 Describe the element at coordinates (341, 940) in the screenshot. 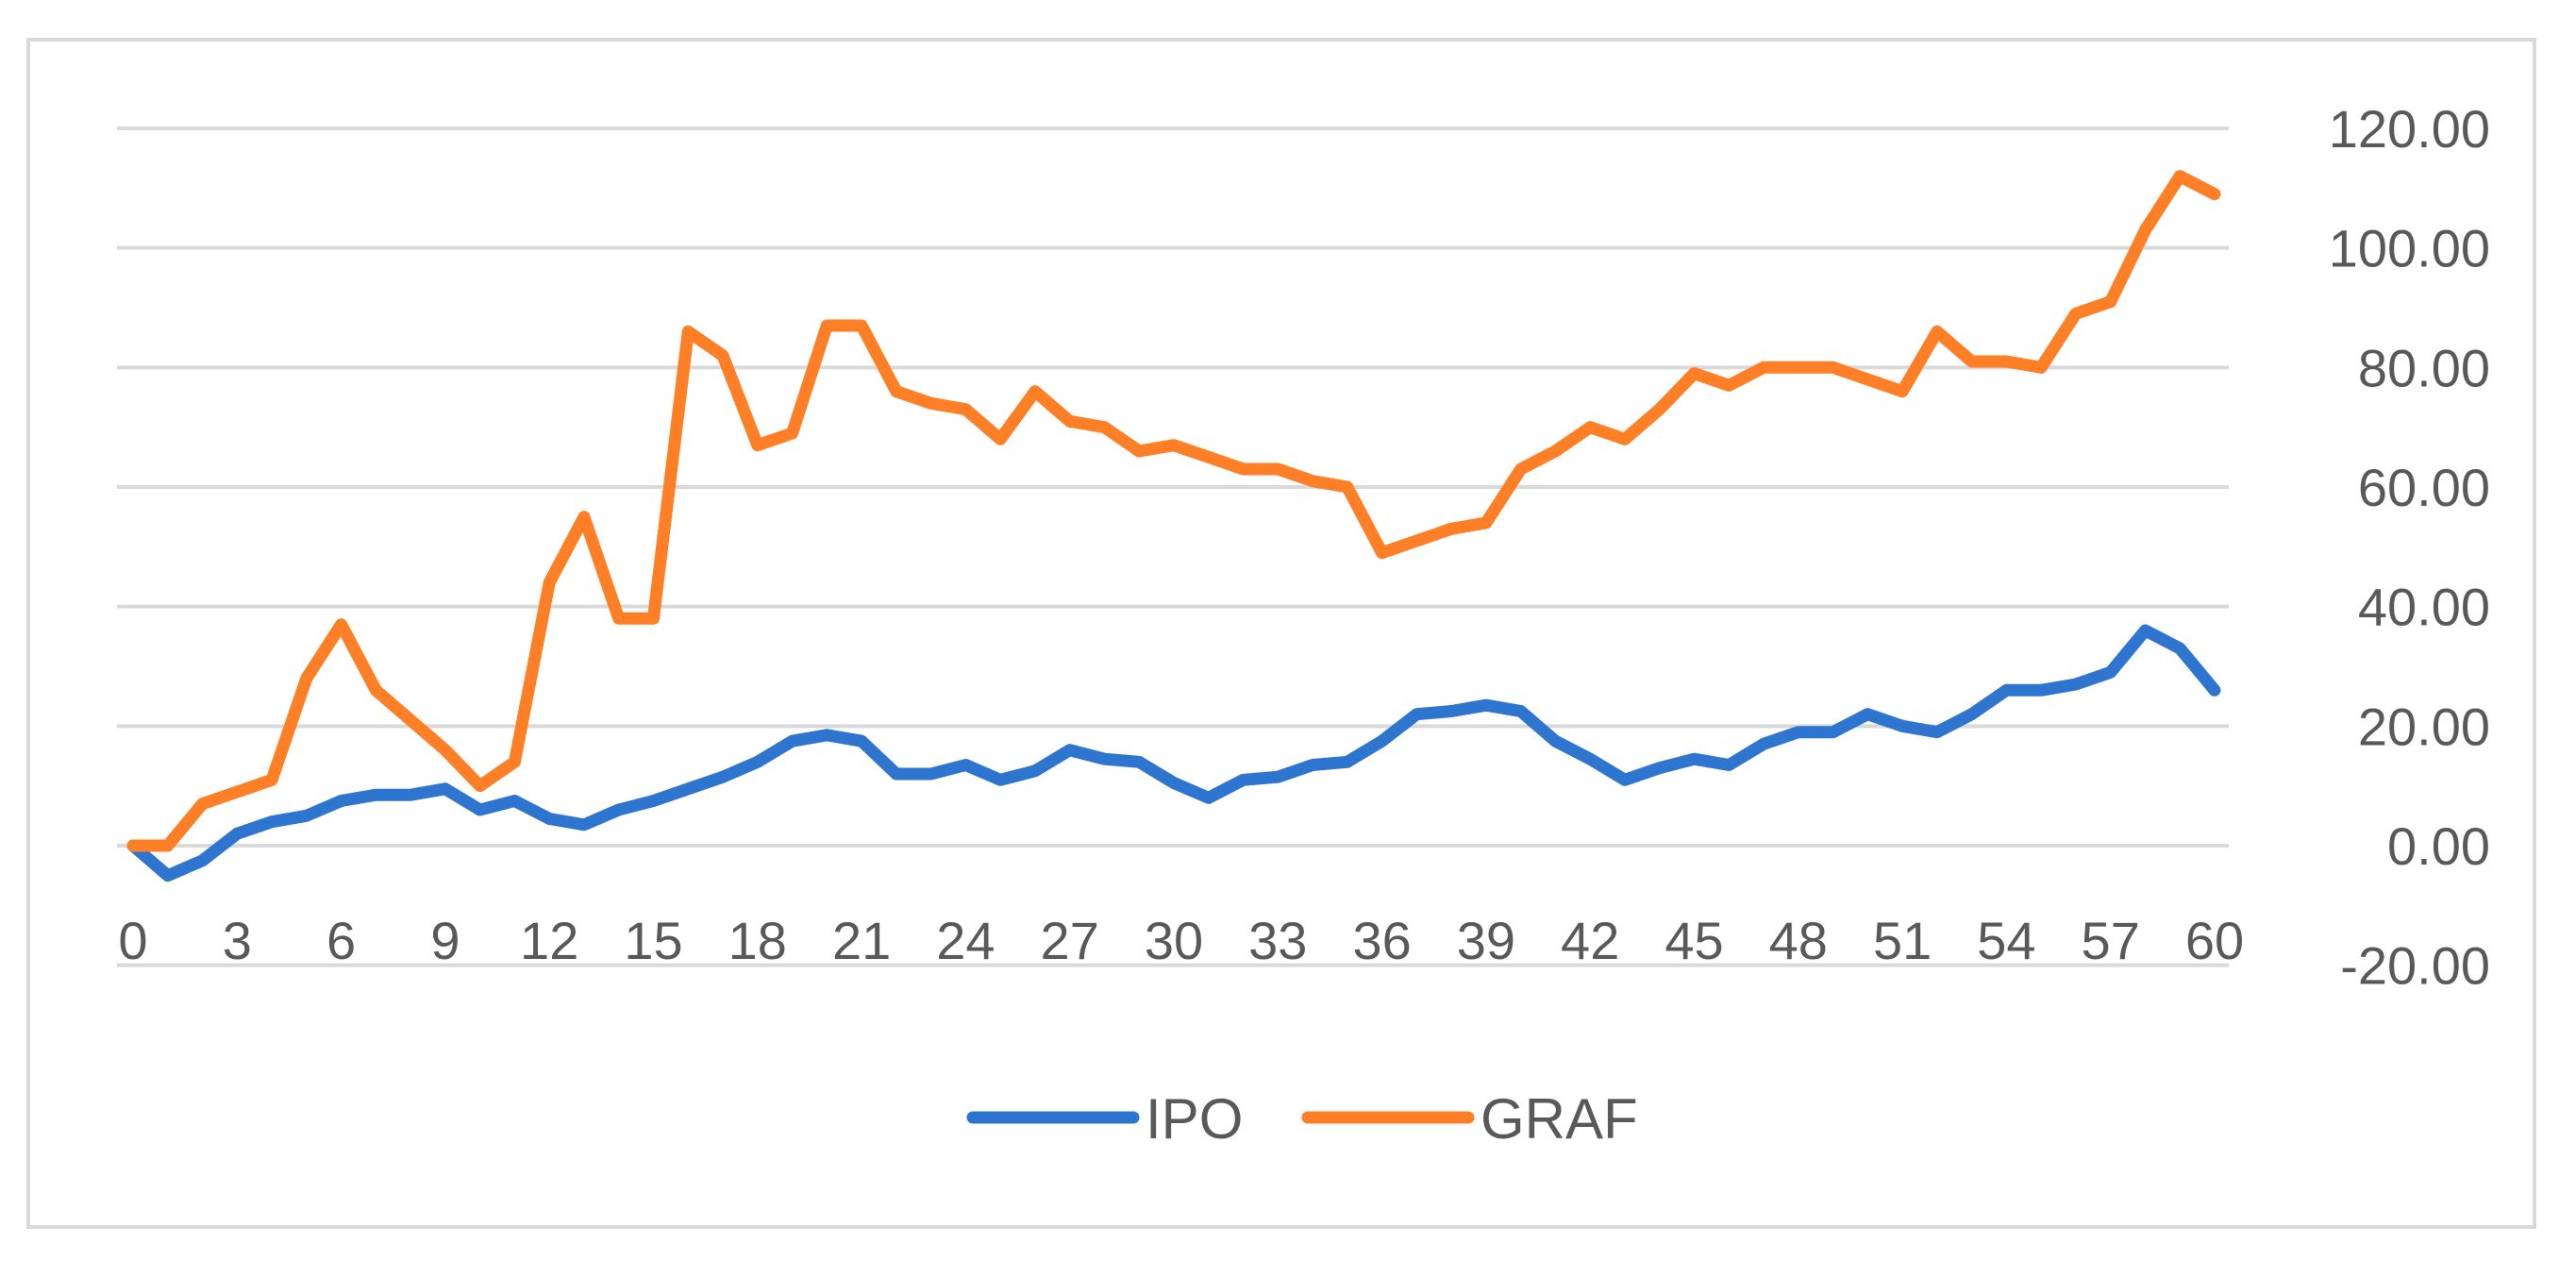

I see `x-tick-label: 6` at that location.